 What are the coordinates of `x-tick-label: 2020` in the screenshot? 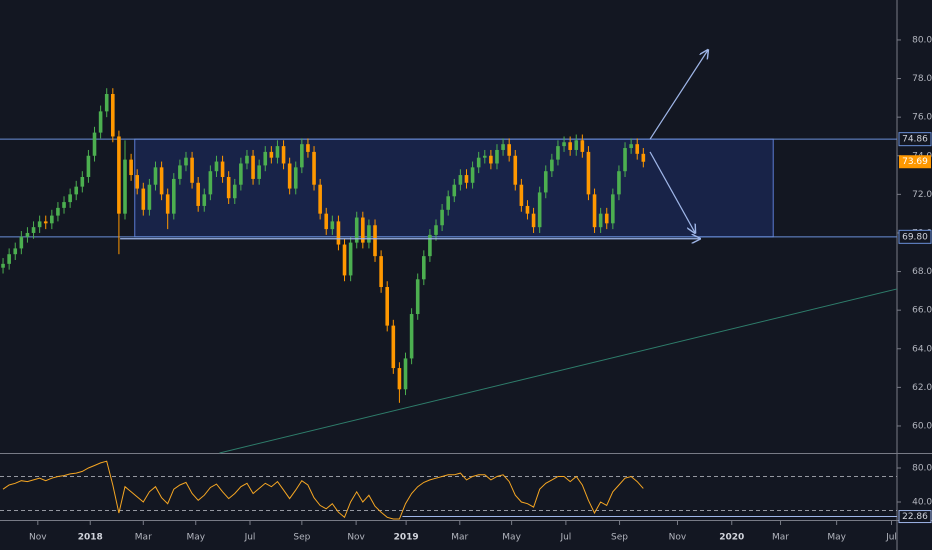 It's located at (731, 538).